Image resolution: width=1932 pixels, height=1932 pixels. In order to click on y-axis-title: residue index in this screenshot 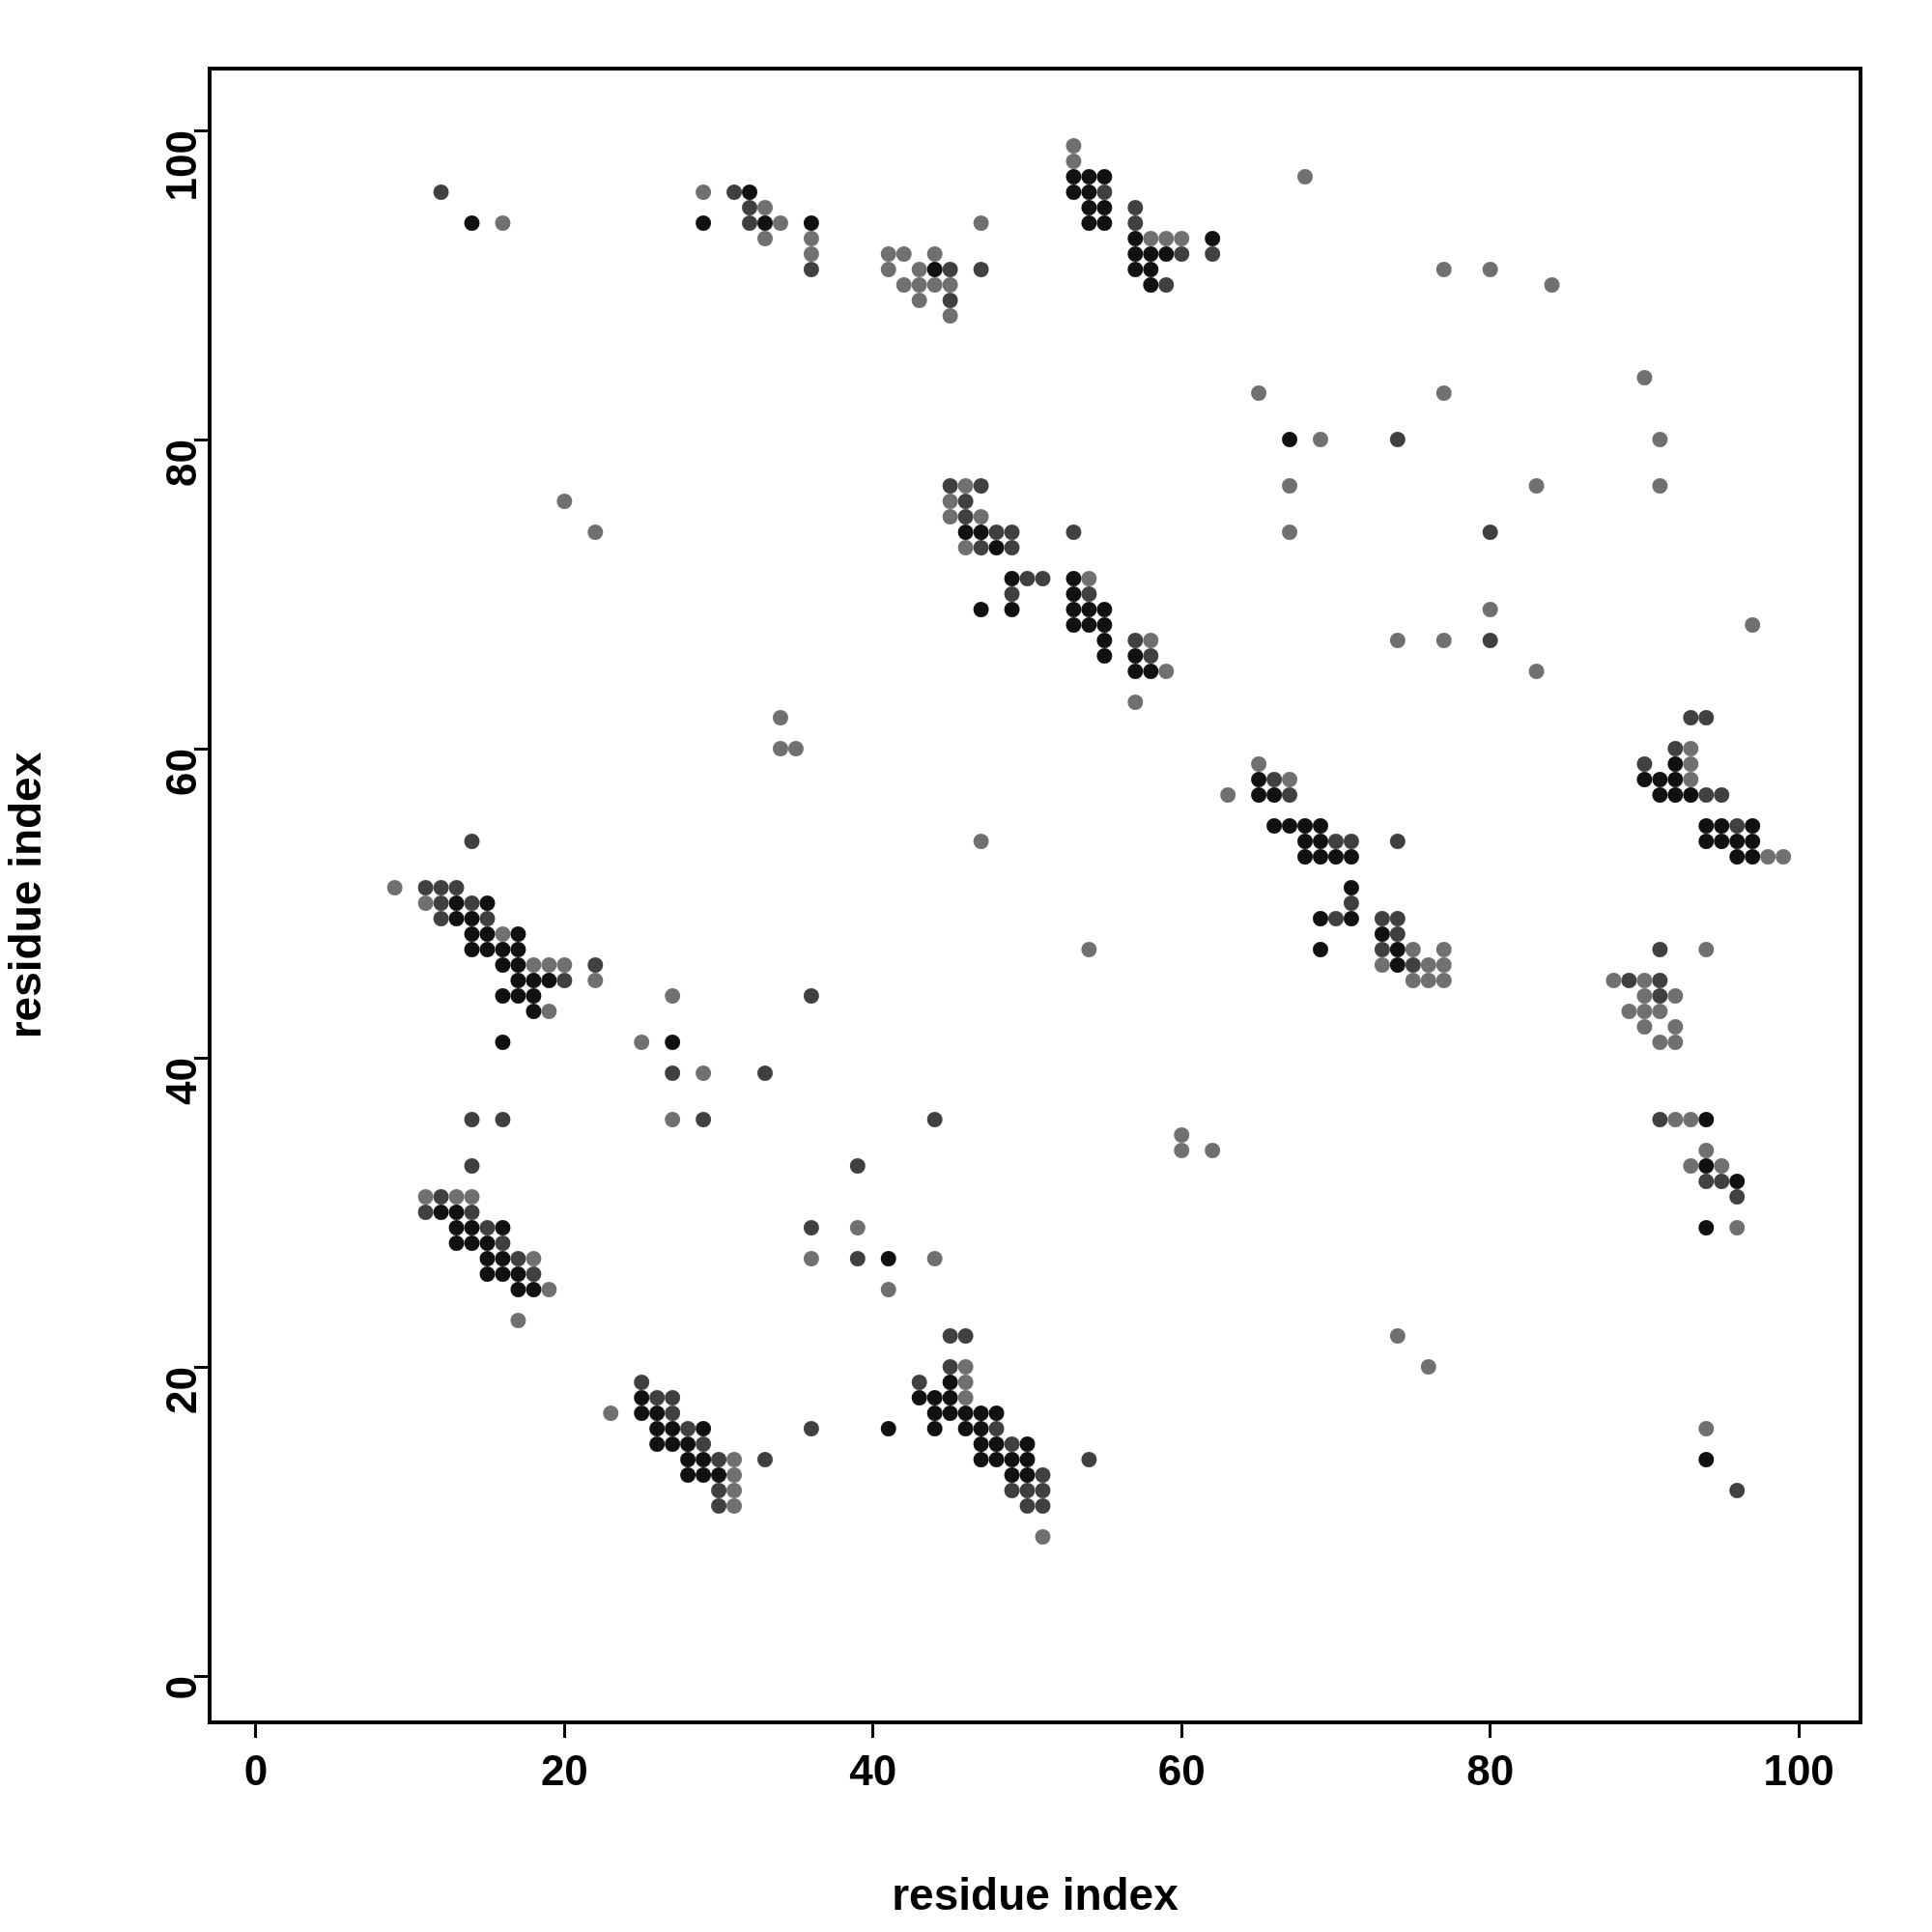, I will do `click(25, 895)`.